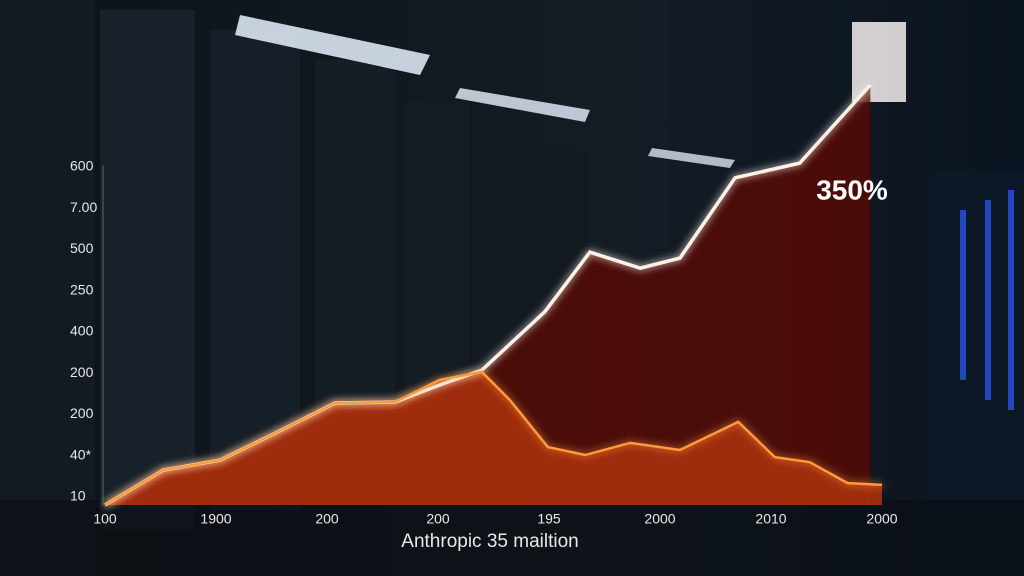  Describe the element at coordinates (215, 519) in the screenshot. I see `x-tick-label: 1900` at that location.